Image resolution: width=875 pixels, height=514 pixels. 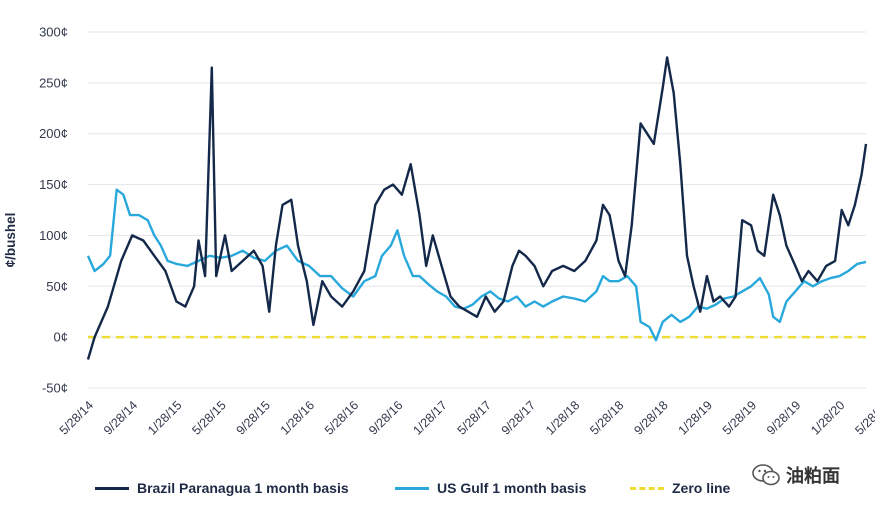 I want to click on x-tick-label: 9/28/17, so click(x=518, y=417).